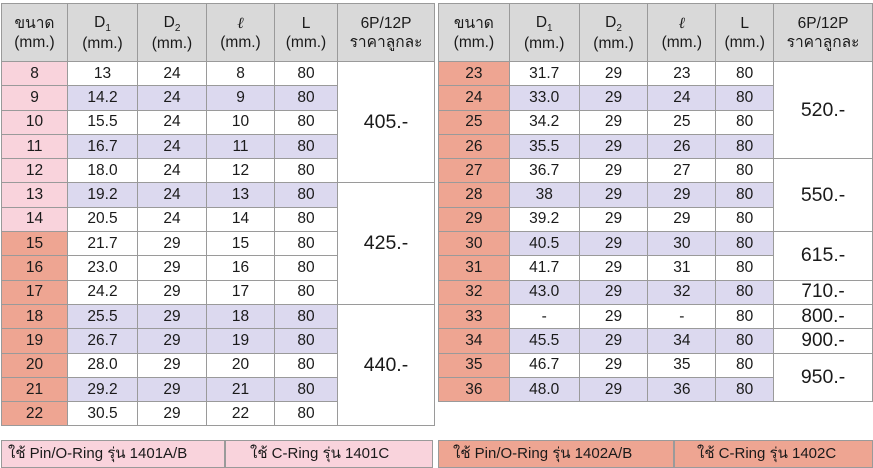 This screenshot has height=468, width=873. Describe the element at coordinates (544, 244) in the screenshot. I see `cell-d1: 40.5` at that location.